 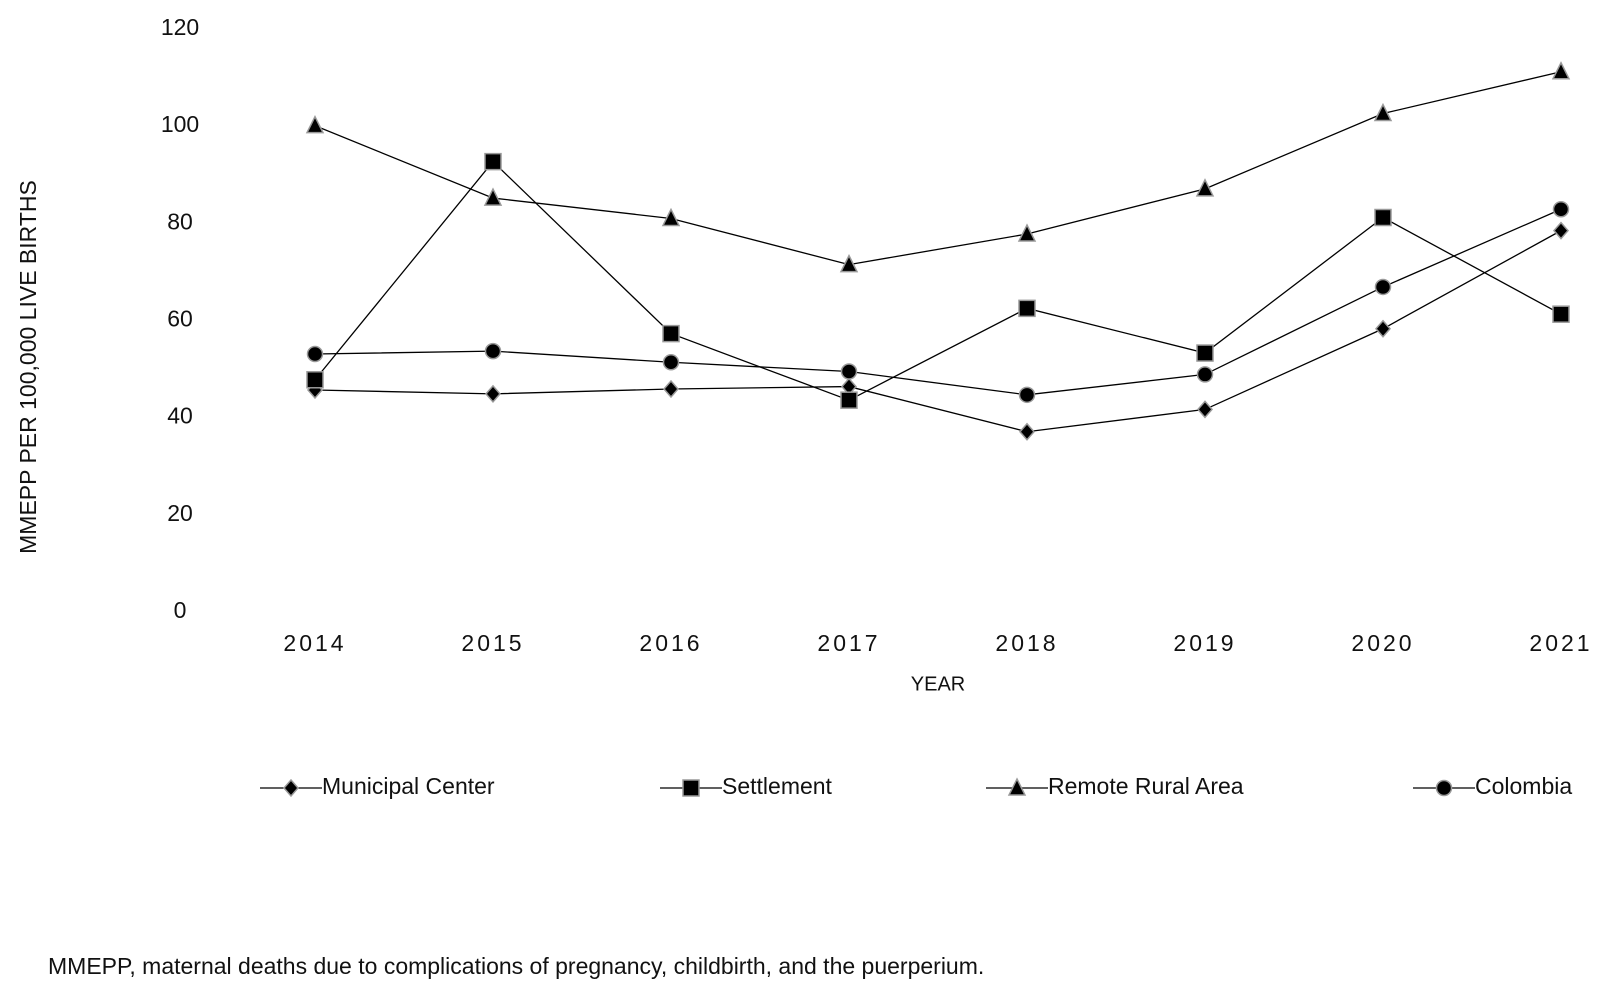 What do you see at coordinates (848, 643) in the screenshot?
I see `x-tick-label: 2017` at bounding box center [848, 643].